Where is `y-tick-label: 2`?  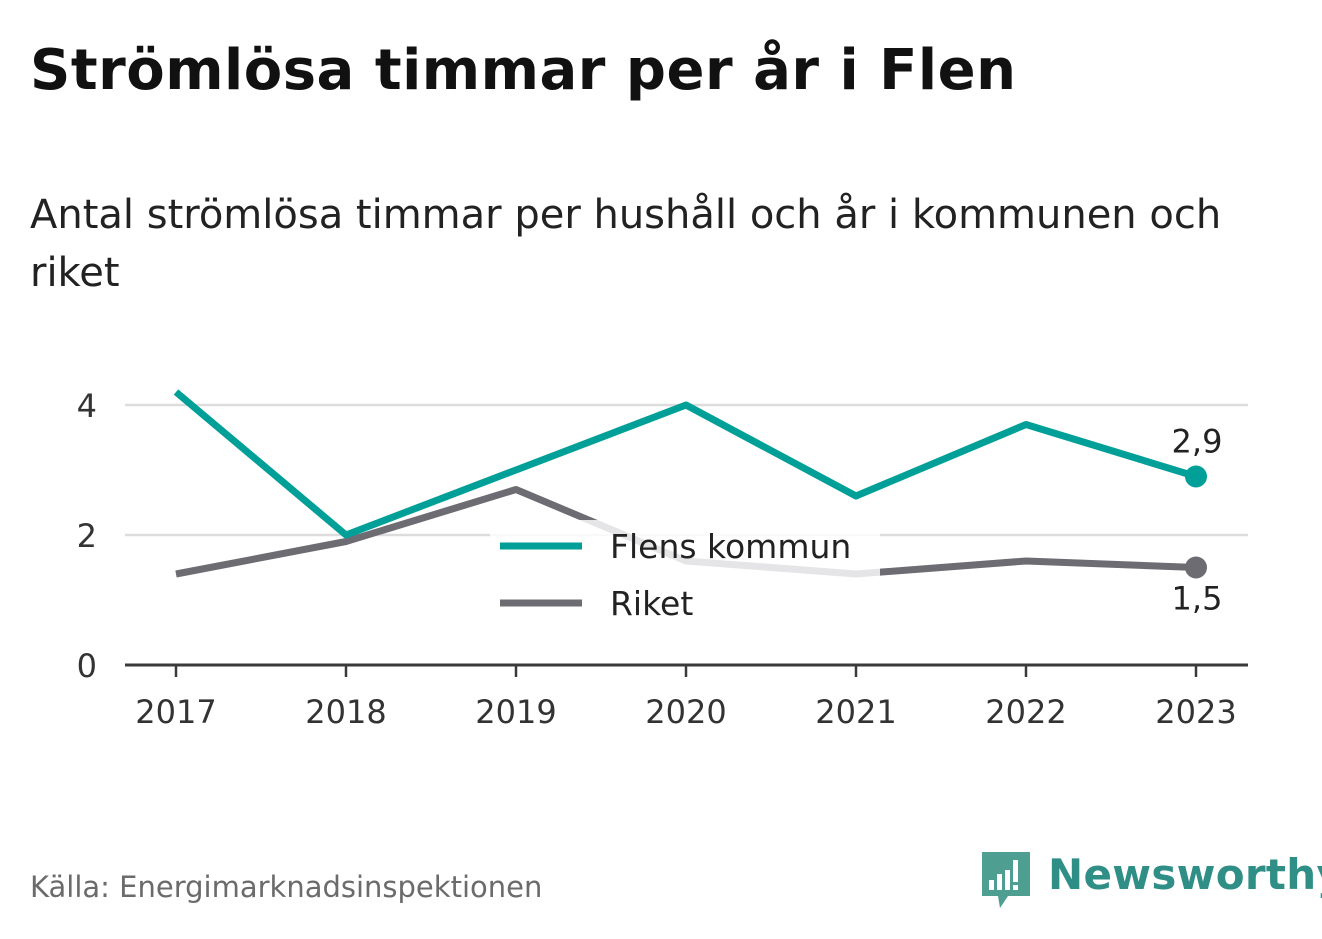
y-tick-label: 2 is located at coordinates (87, 536).